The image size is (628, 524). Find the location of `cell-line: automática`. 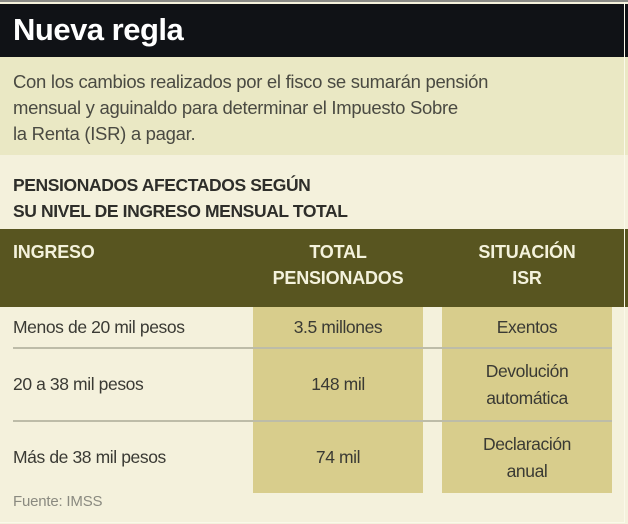

cell-line: automática is located at coordinates (527, 397).